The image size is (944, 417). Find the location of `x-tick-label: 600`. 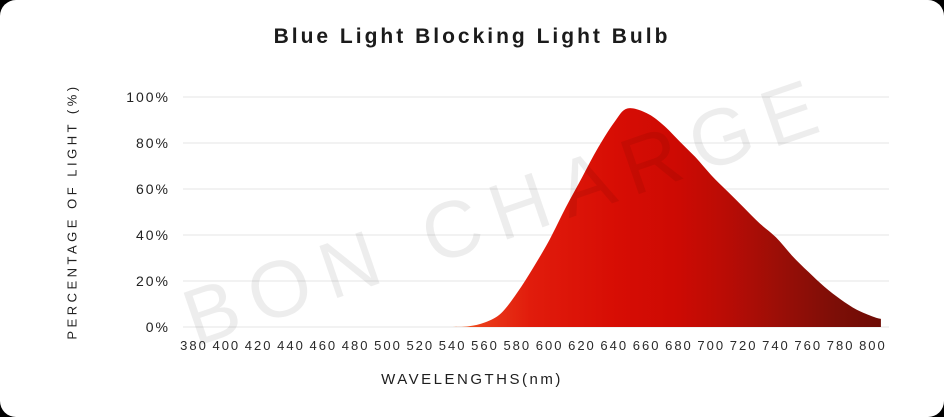

x-tick-label: 600 is located at coordinates (549, 345).